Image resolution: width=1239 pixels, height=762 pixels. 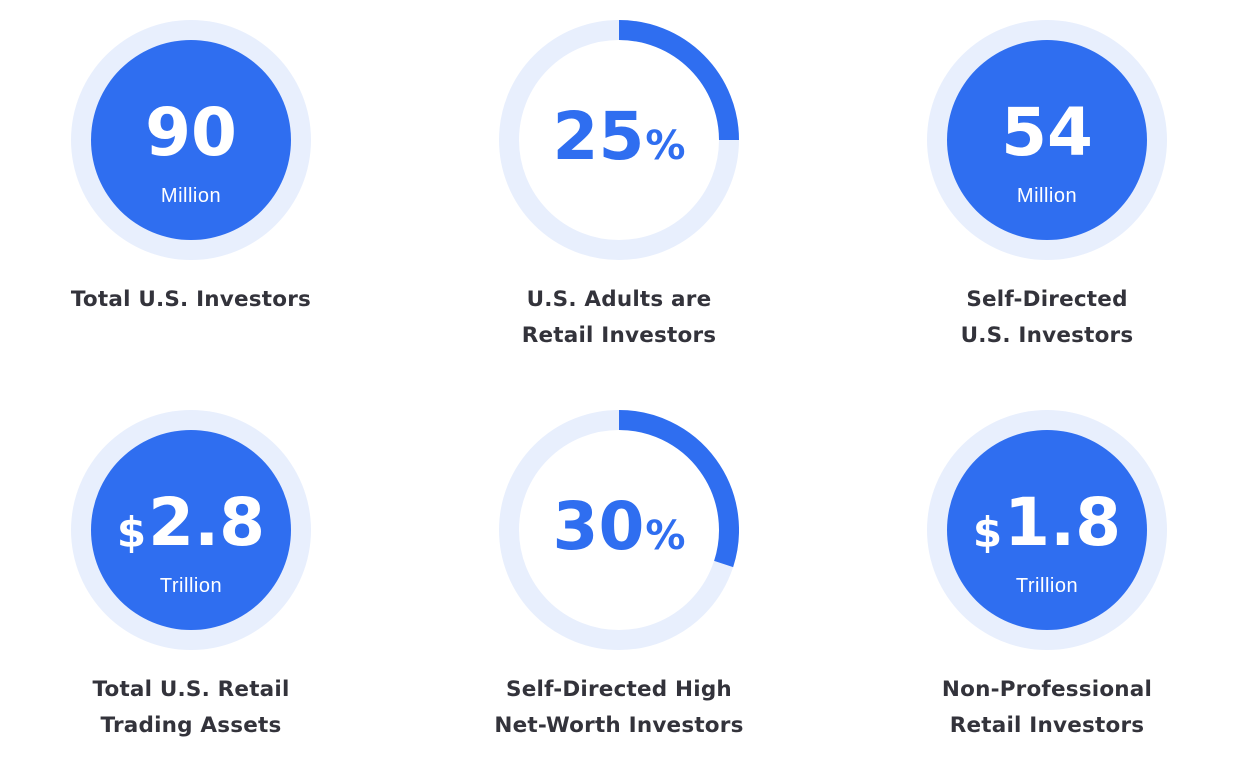 I want to click on stat-badge: 54 Million, so click(x=1047, y=140).